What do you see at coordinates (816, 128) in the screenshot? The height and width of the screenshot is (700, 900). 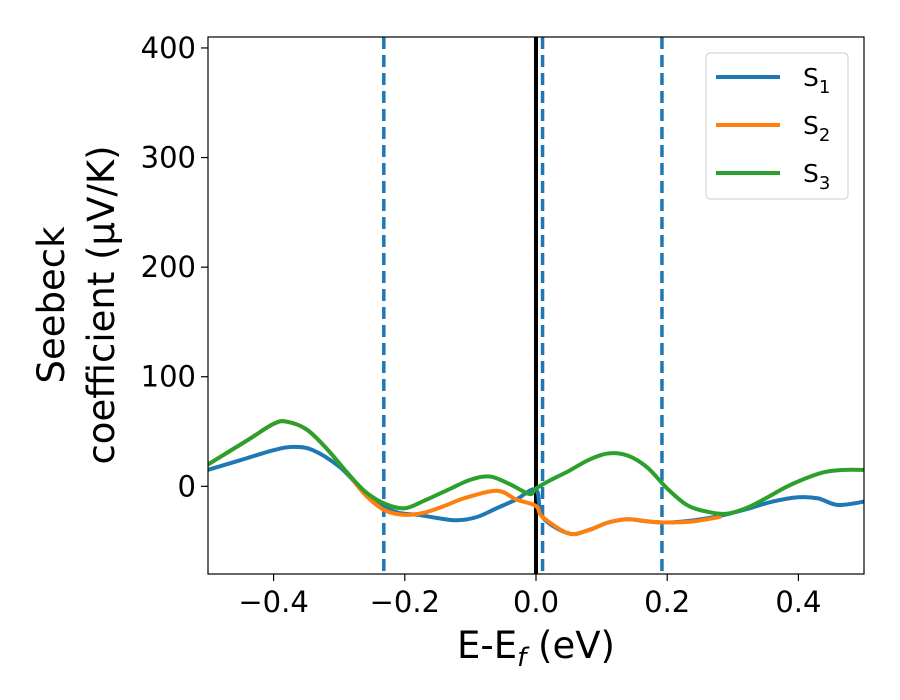 I see `legend-label-s2: S2` at bounding box center [816, 128].